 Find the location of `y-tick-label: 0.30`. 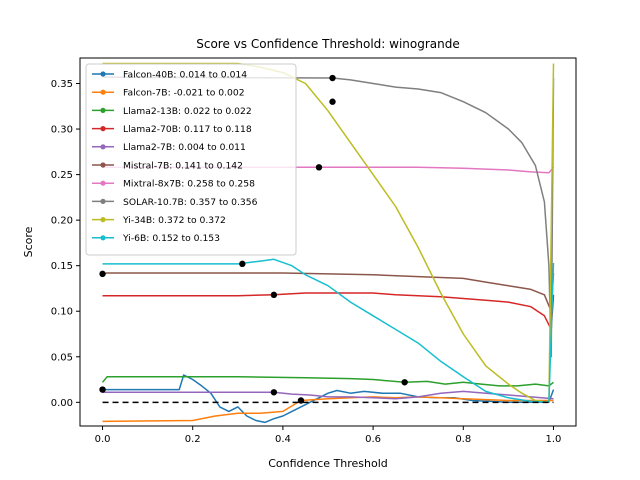

y-tick-label: 0.30 is located at coordinates (62, 130).